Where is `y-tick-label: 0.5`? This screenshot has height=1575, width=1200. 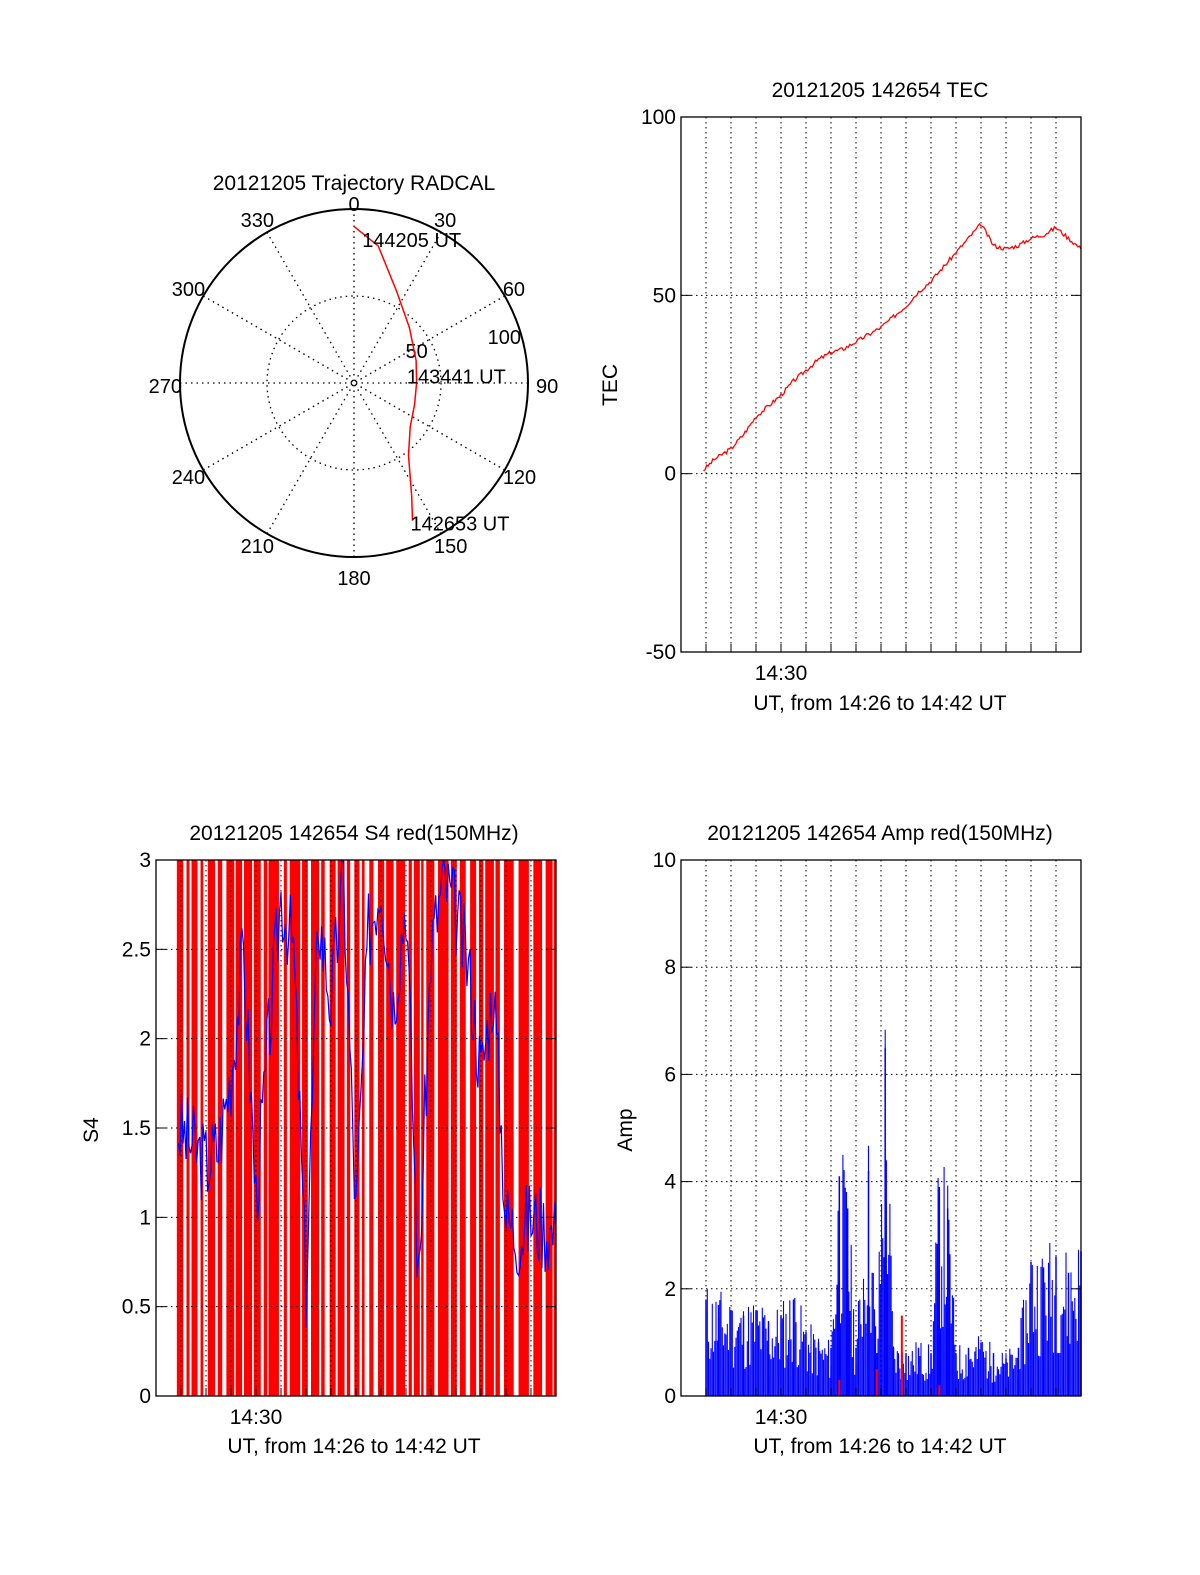 y-tick-label: 0.5 is located at coordinates (136, 1307).